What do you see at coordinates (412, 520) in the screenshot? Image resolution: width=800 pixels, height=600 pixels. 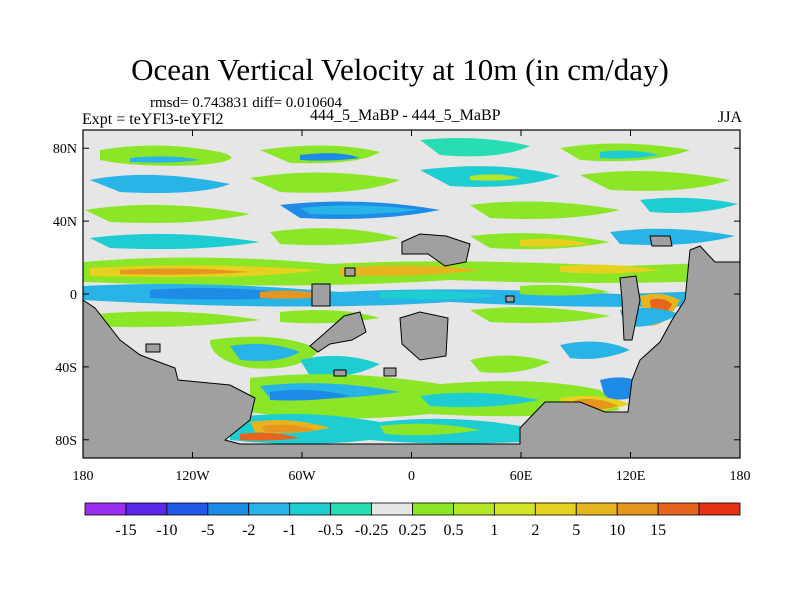 I see `colorbar: -15 -10 -5 -2 -1 -0.5 -0.25 0.25 0.5 1 2 5 10 15` at bounding box center [412, 520].